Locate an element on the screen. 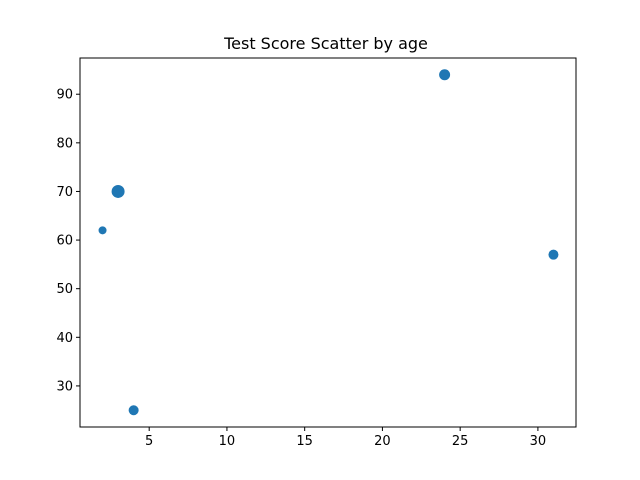 The height and width of the screenshot is (480, 640). x-tick-label: 25 is located at coordinates (460, 441).